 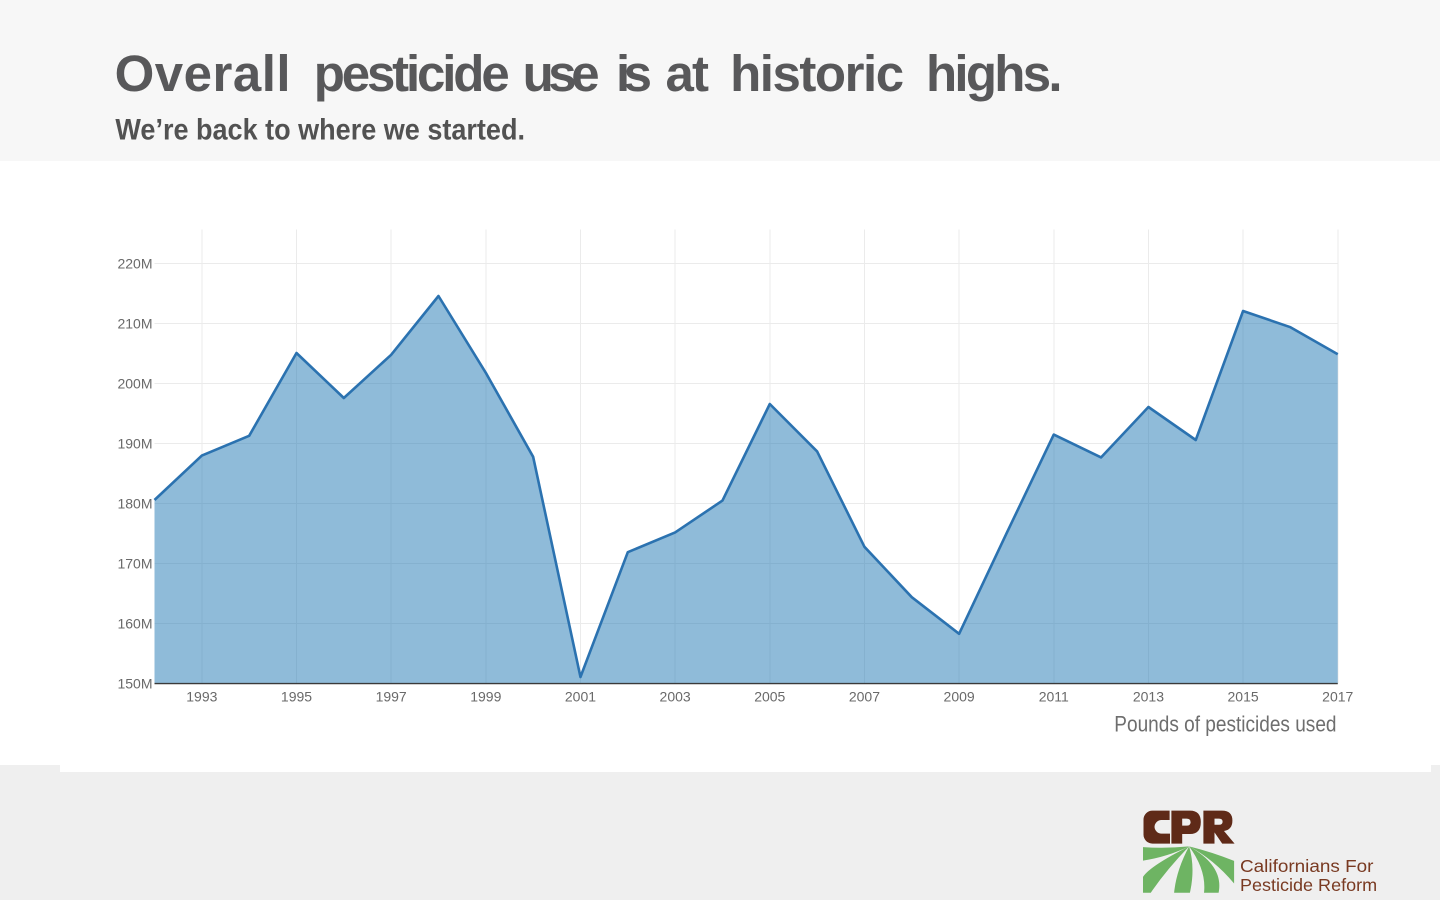 I want to click on svg-text:We’re back to where we started: We’re back to where we started., so click(x=320, y=129).